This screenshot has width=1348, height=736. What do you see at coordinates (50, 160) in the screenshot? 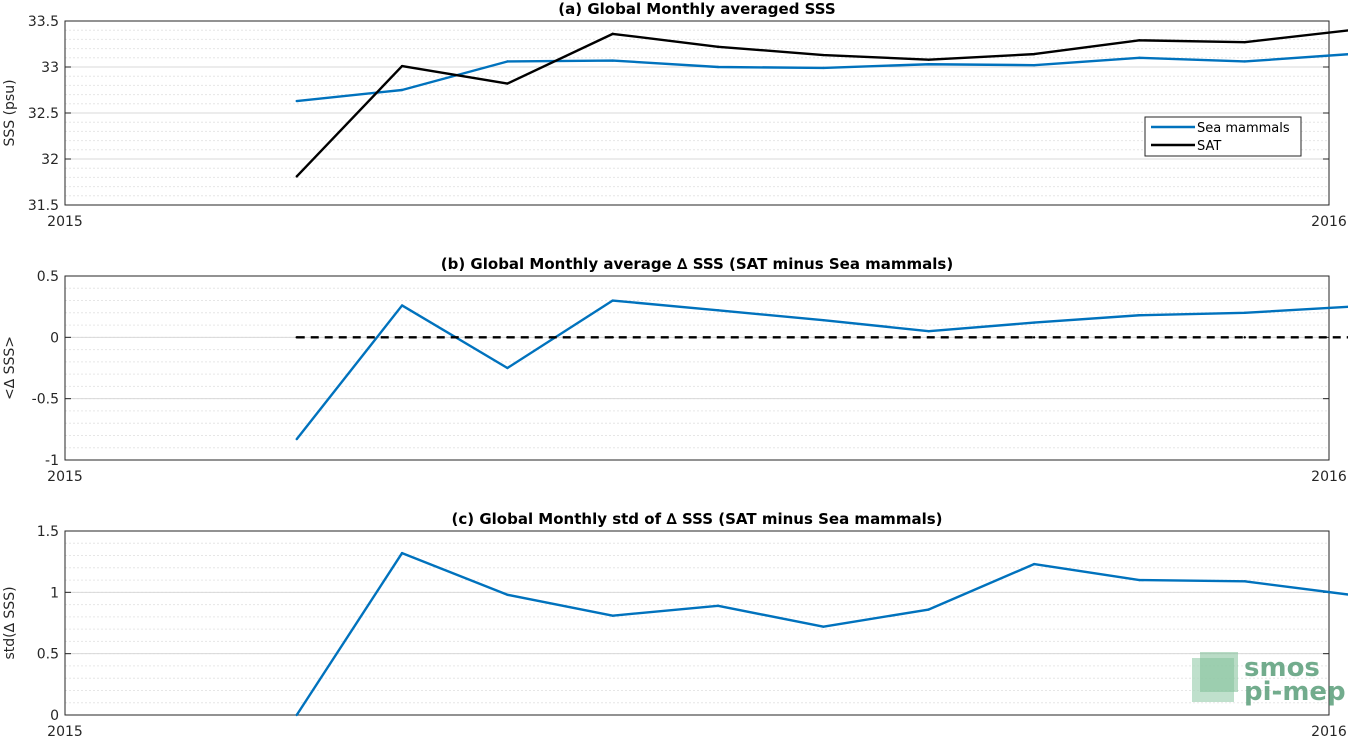
I see `y-tick-label: 32` at bounding box center [50, 160].